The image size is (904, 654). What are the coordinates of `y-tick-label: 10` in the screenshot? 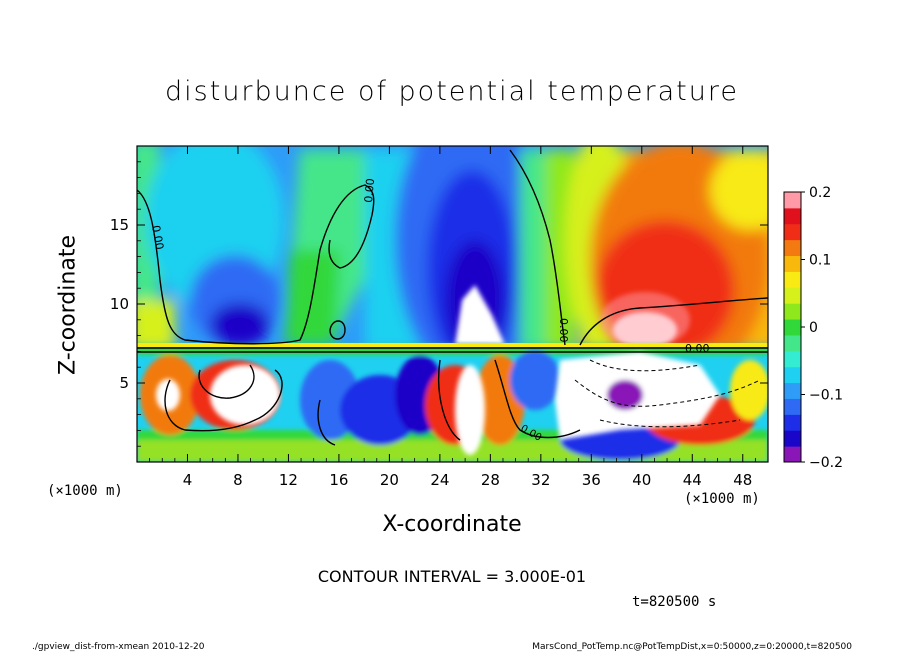 It's located at (119, 304).